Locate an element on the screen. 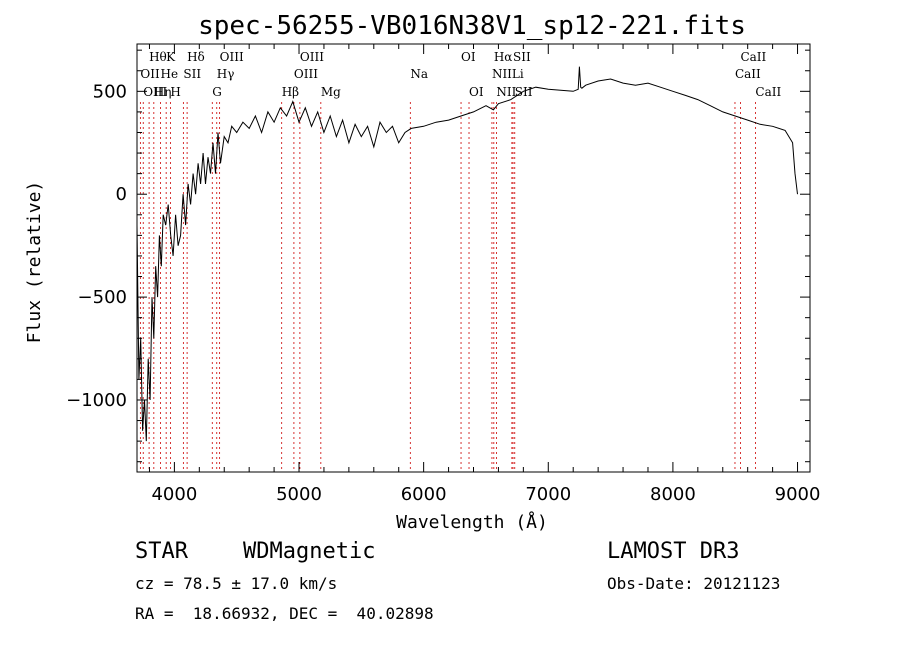 This screenshot has height=649, width=900. object-class: STAR is located at coordinates (161, 551).